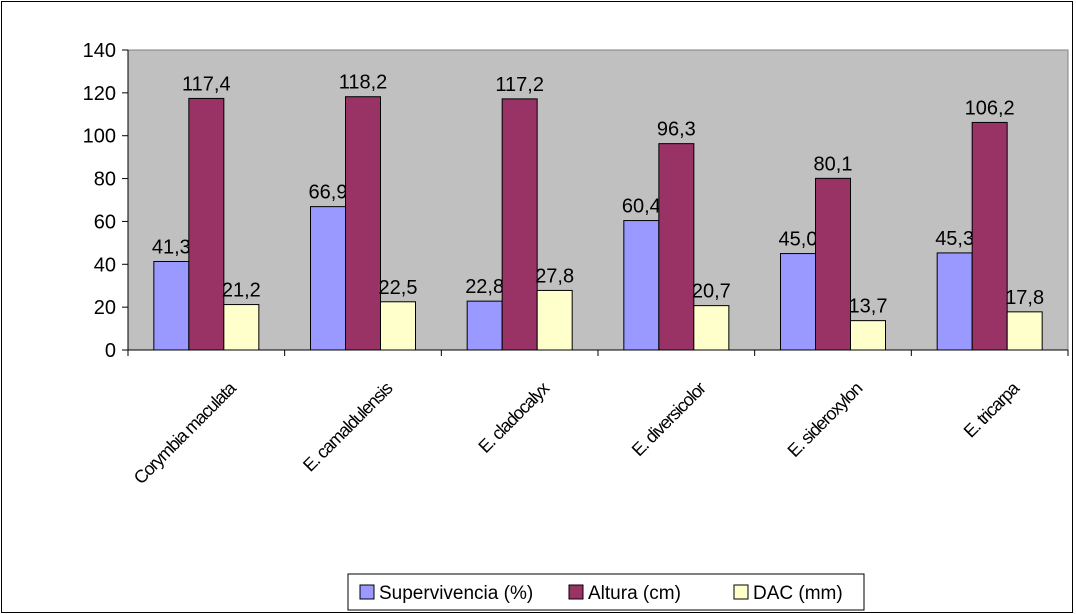 Image resolution: width=1076 pixels, height=614 pixels. I want to click on y-tick-label: 80, so click(105, 180).